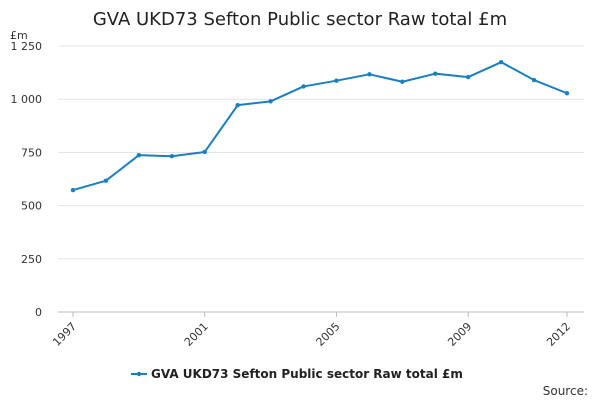 Image resolution: width=600 pixels, height=400 pixels. What do you see at coordinates (31, 259) in the screenshot?
I see `y-tick-label: 250` at bounding box center [31, 259].